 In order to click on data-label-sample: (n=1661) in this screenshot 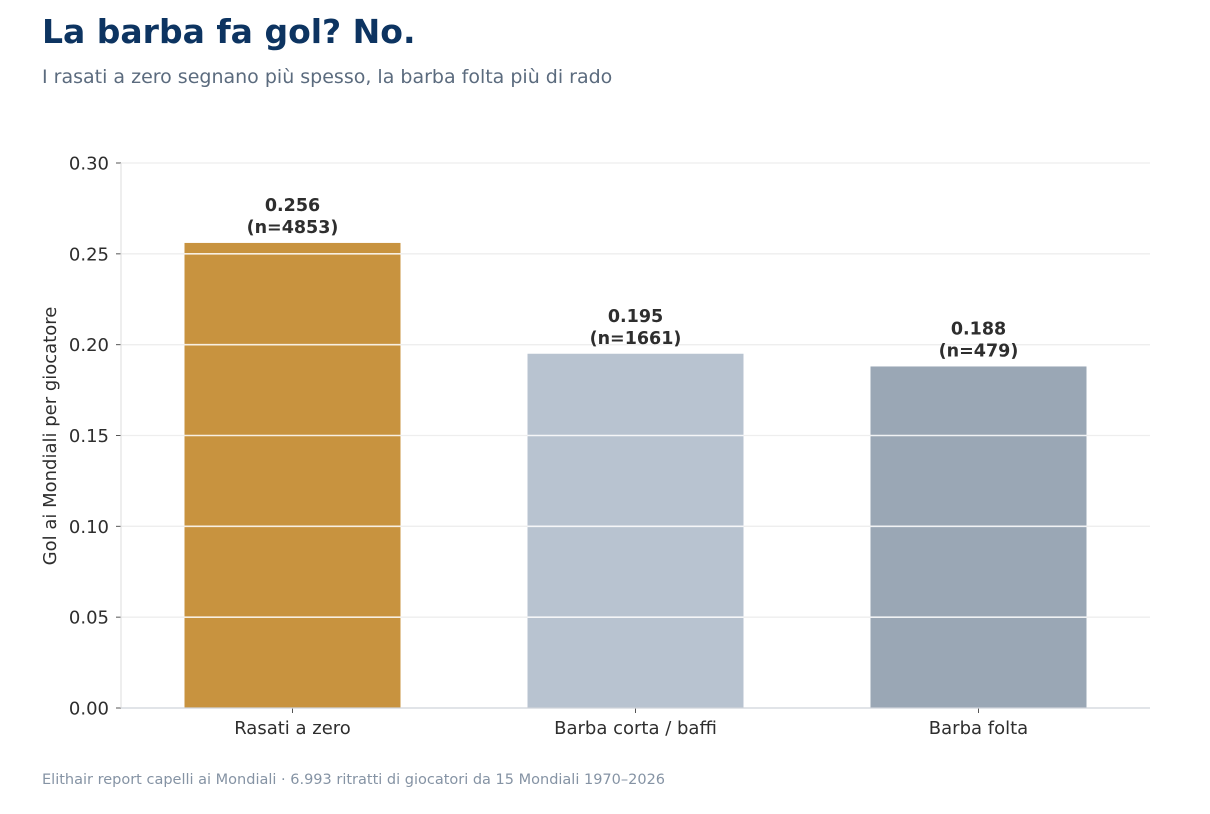, I will do `click(636, 339)`.